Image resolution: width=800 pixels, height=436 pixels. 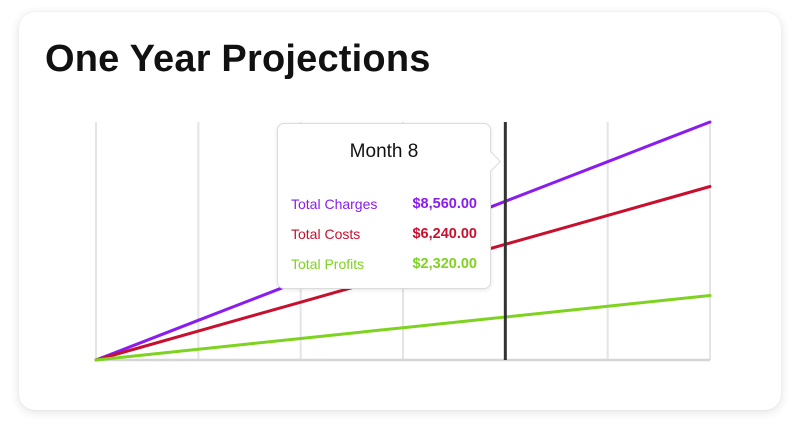 I want to click on tooltip-row-costs: Total Costs $6,240.00, so click(x=384, y=234).